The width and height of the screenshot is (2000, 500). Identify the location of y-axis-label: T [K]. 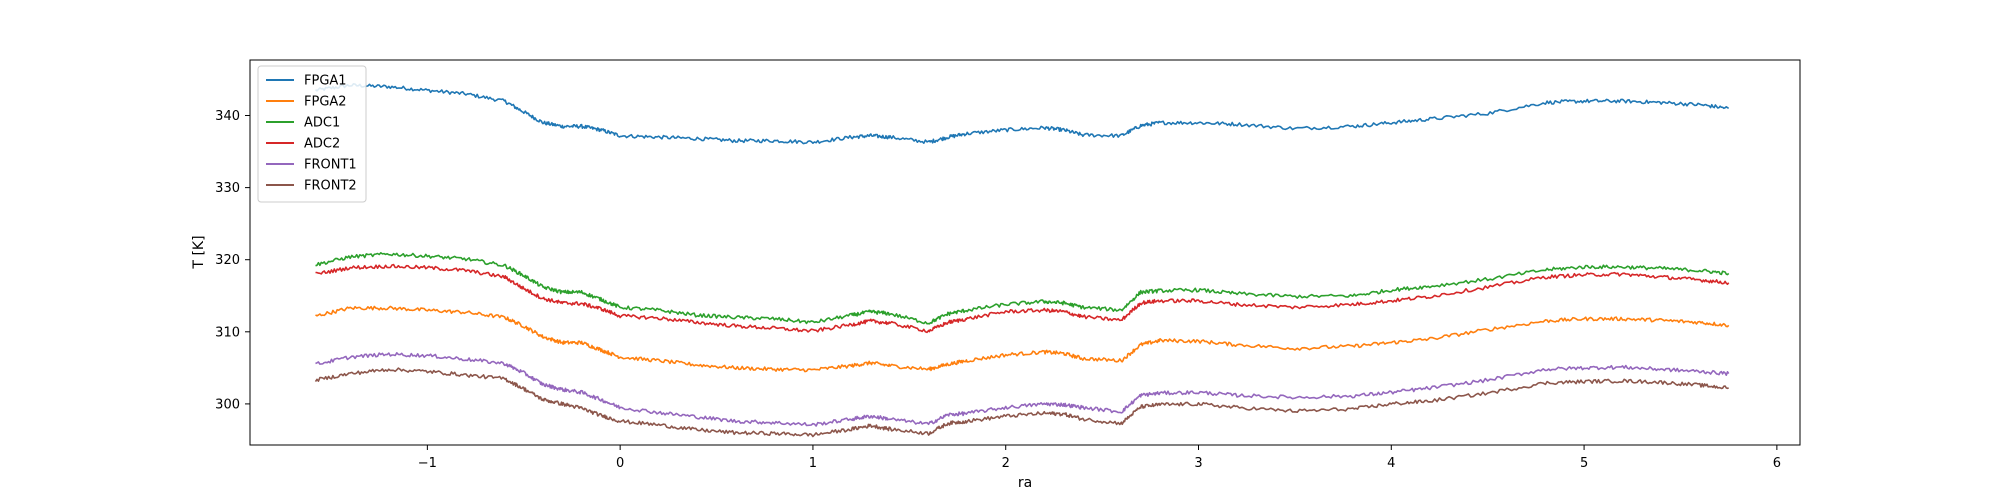
(199, 252).